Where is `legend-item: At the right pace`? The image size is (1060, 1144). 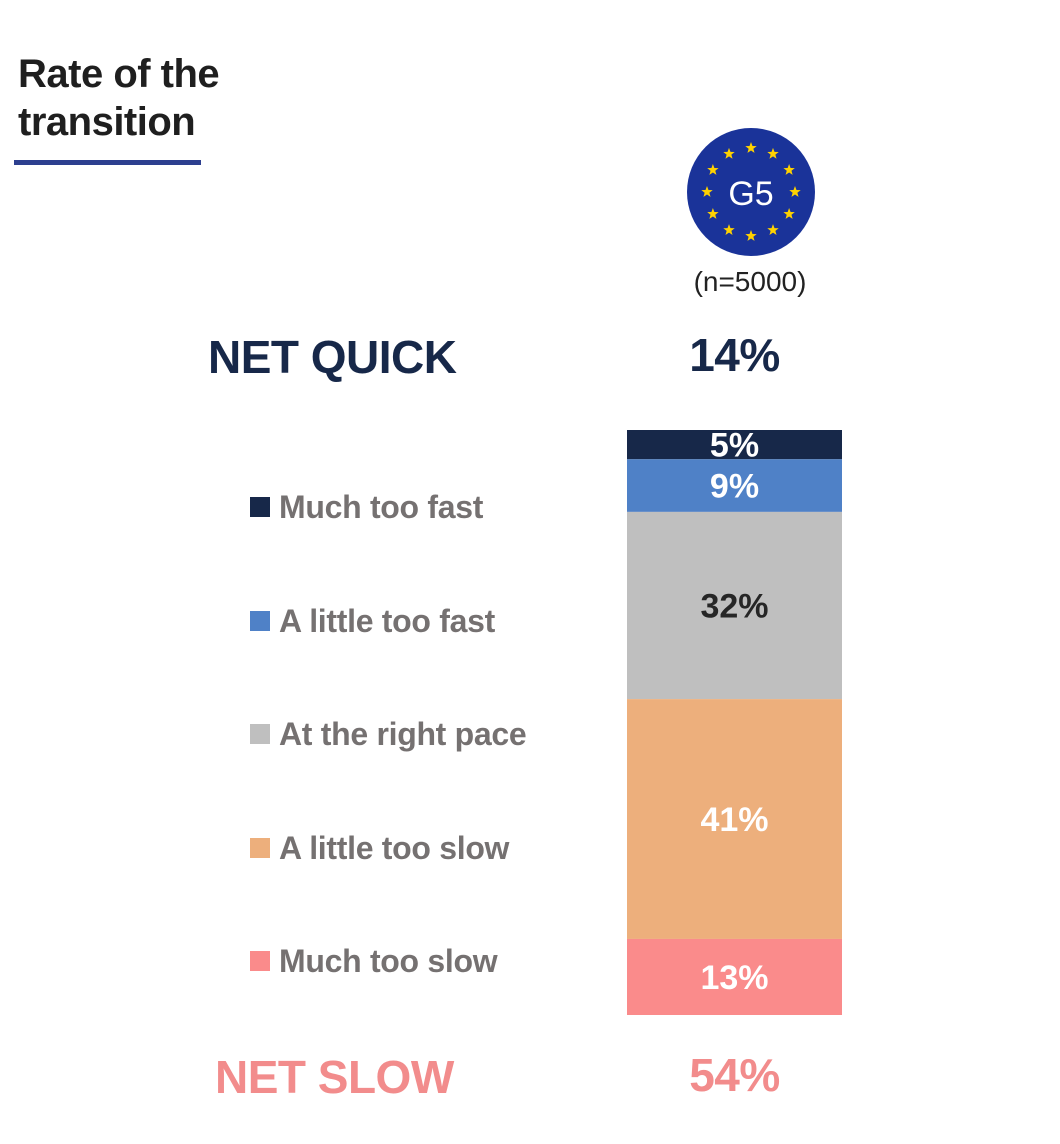 legend-item: At the right pace is located at coordinates (388, 734).